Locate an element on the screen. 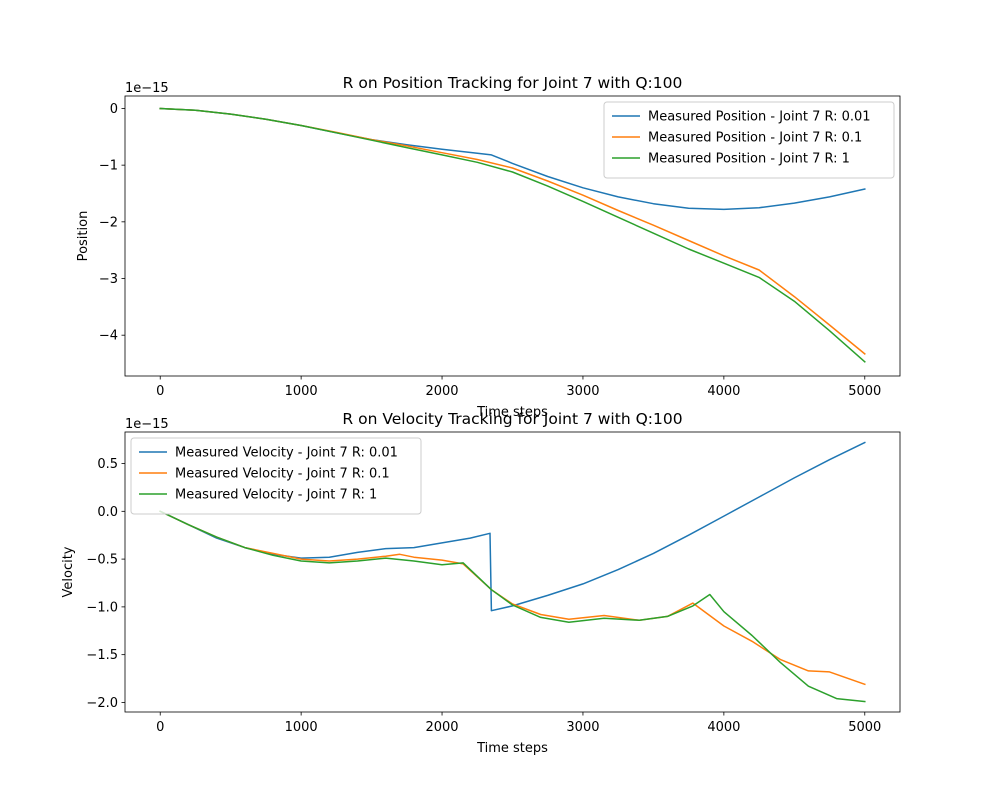 Image resolution: width=1000 pixels, height=800 pixels. y-tick-label: −2 is located at coordinates (108, 222).